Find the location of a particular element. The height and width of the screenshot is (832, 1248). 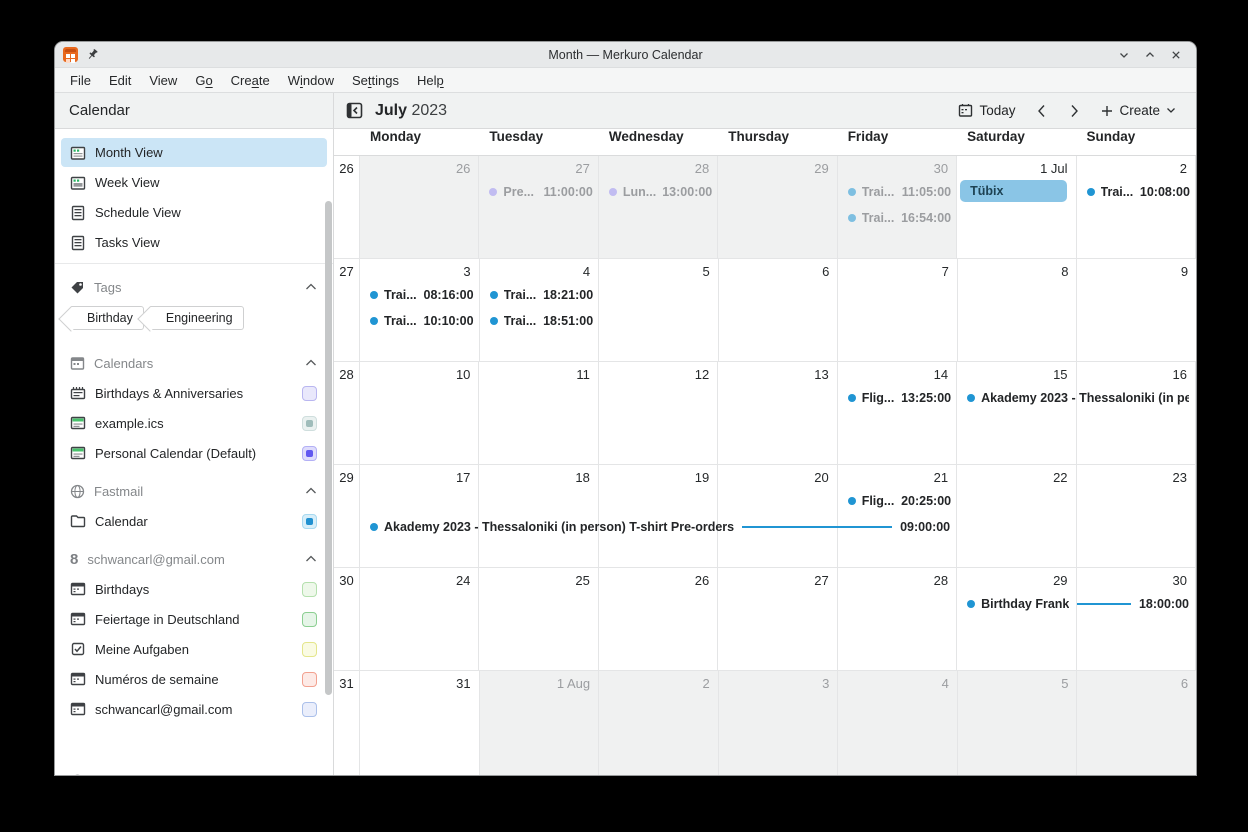

pin-icon is located at coordinates (92, 54).